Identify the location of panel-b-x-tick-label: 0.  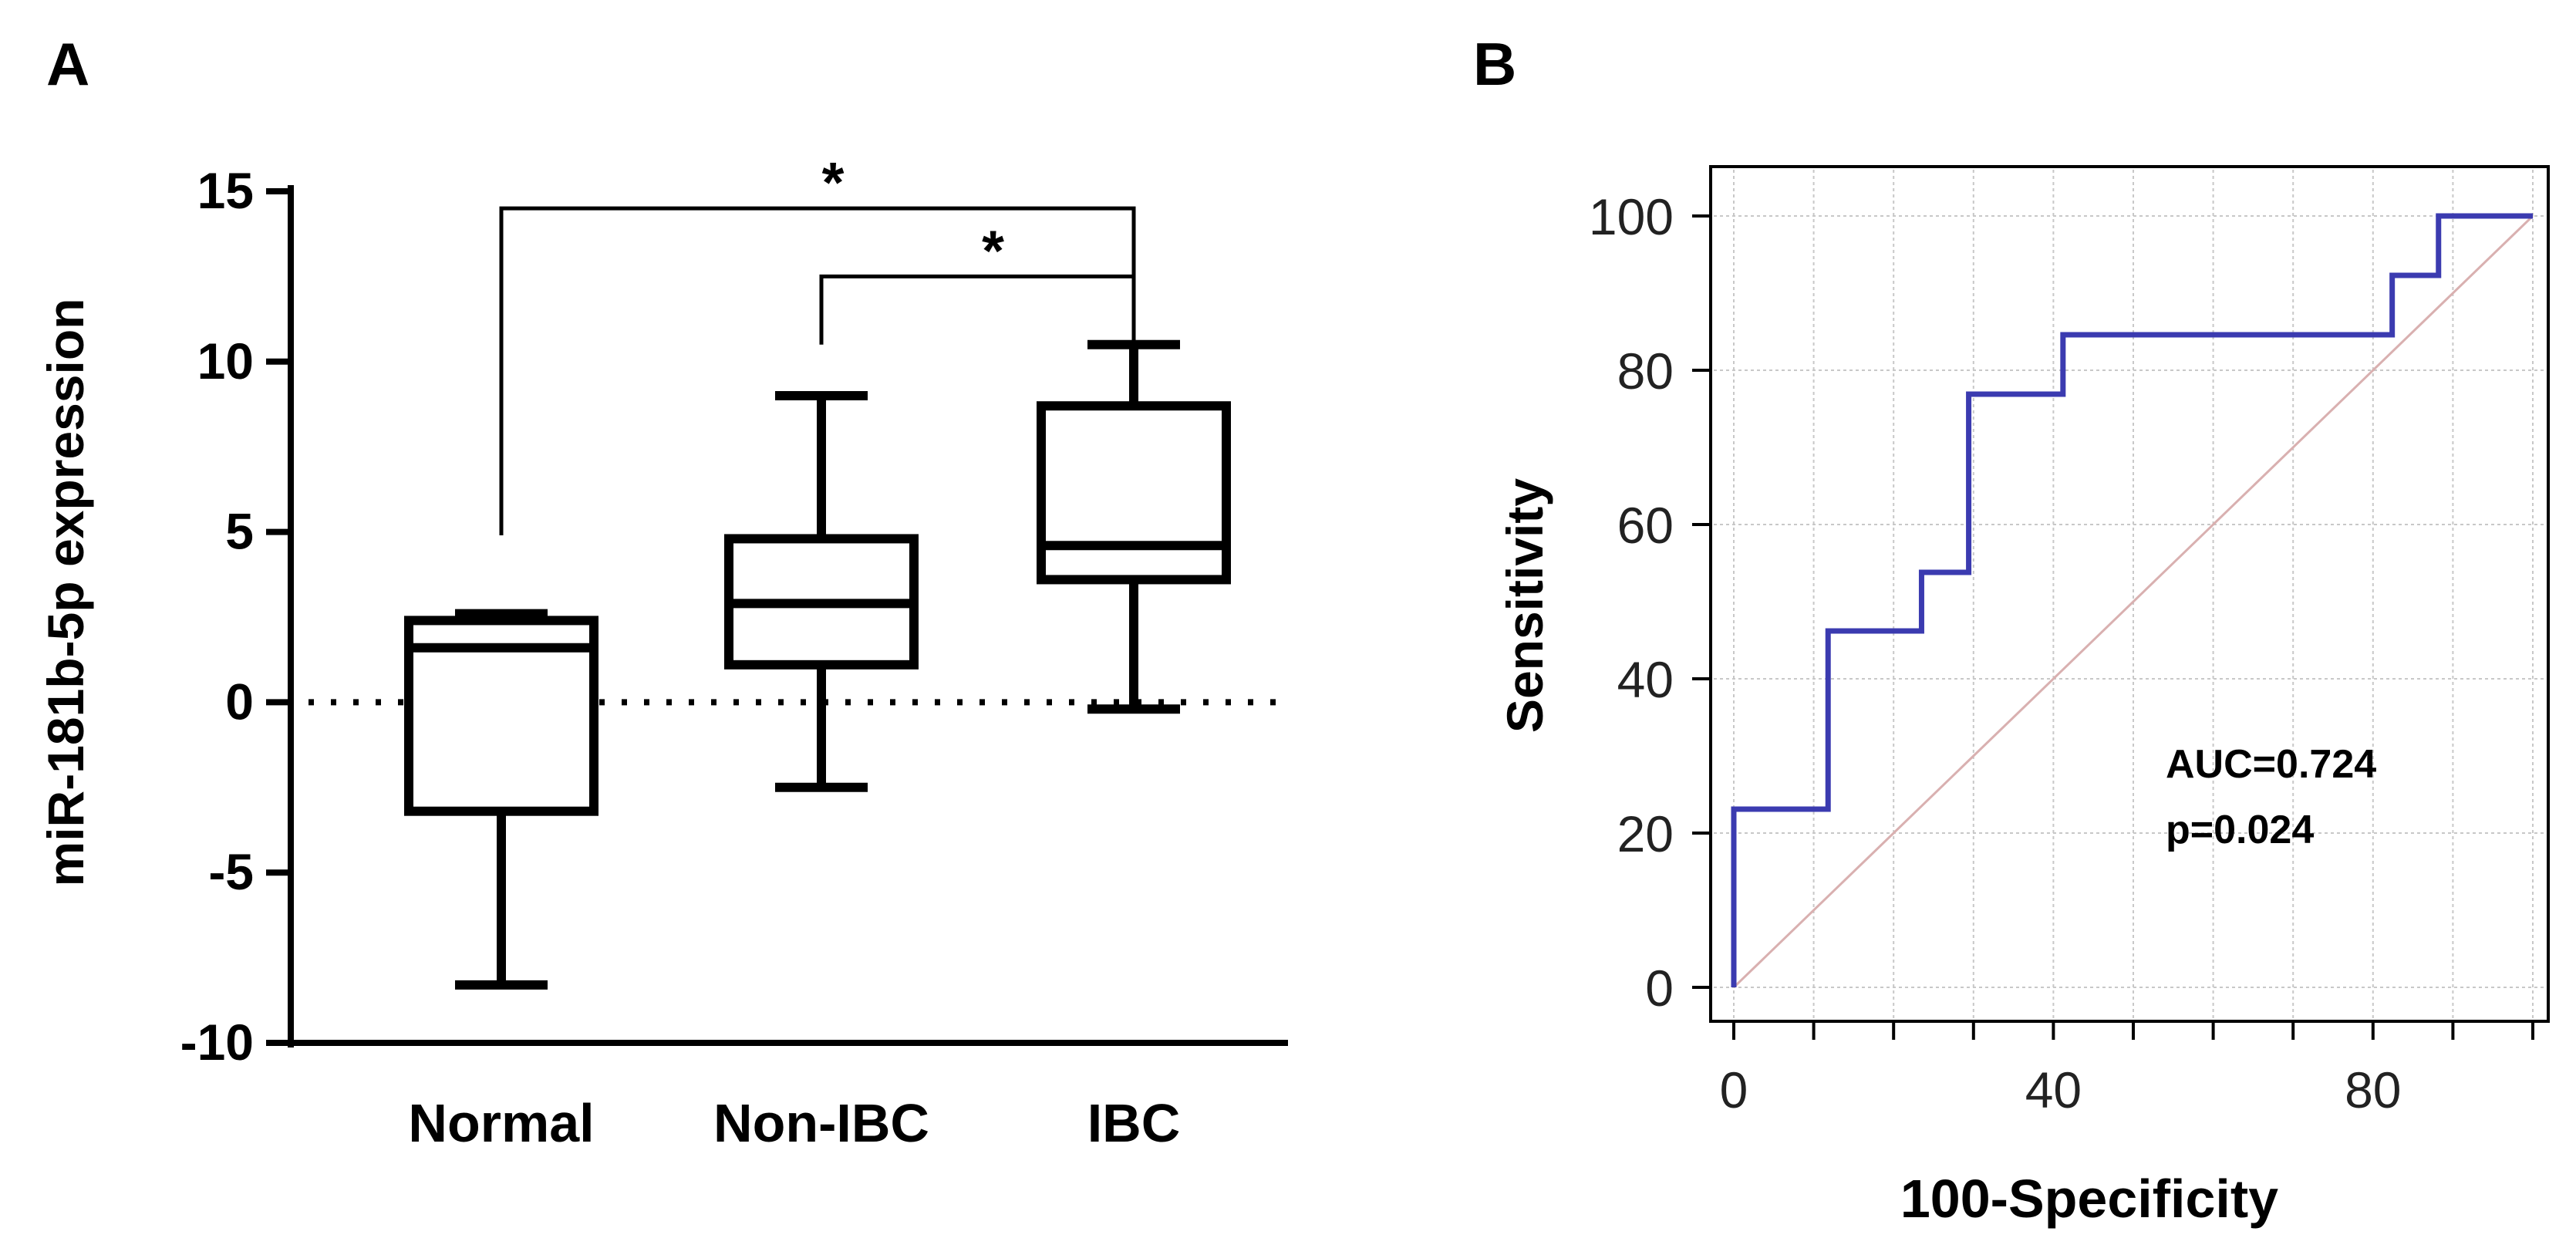
(1734, 1089).